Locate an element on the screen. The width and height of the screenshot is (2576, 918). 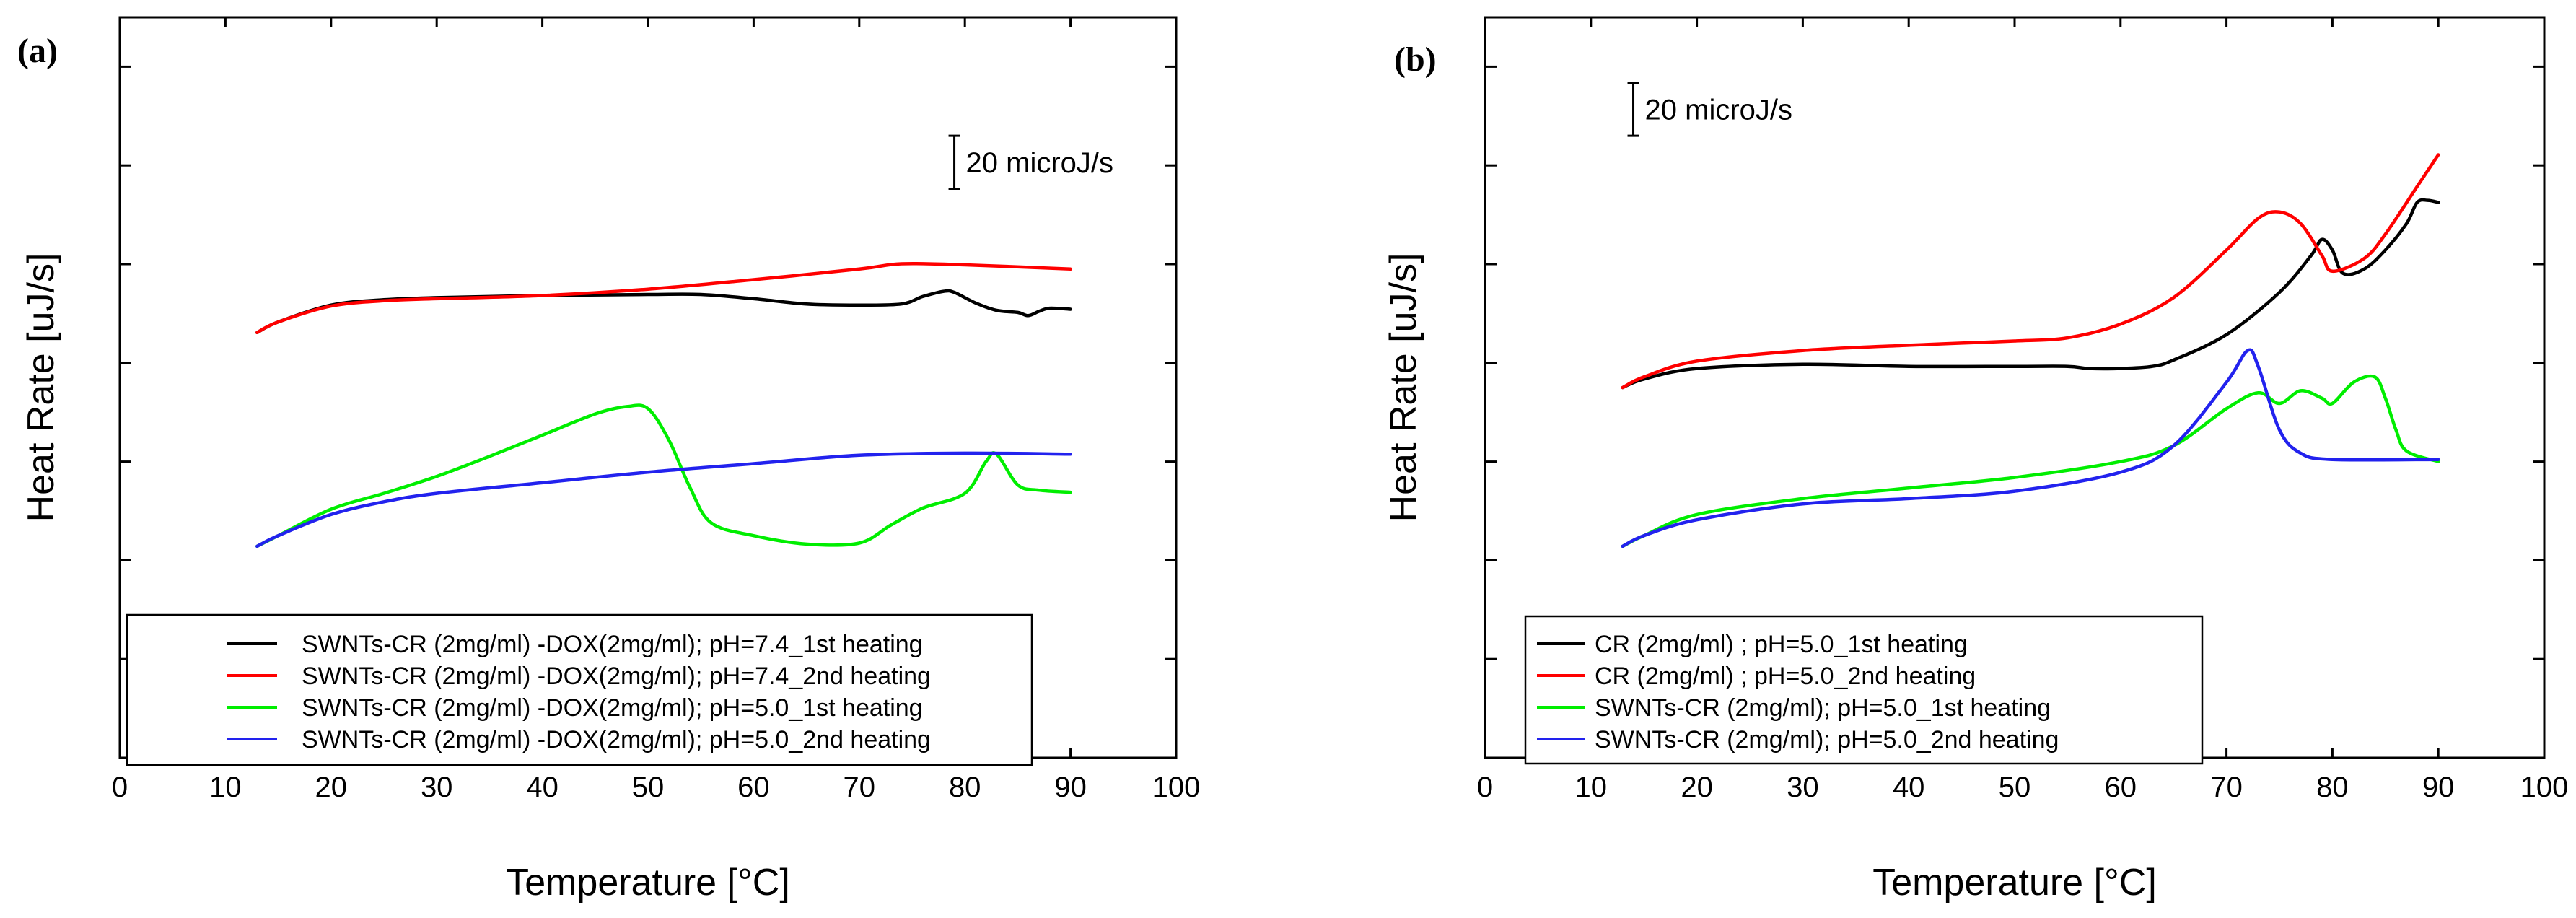
panel-a-x-tick-label: 20 is located at coordinates (331, 787).